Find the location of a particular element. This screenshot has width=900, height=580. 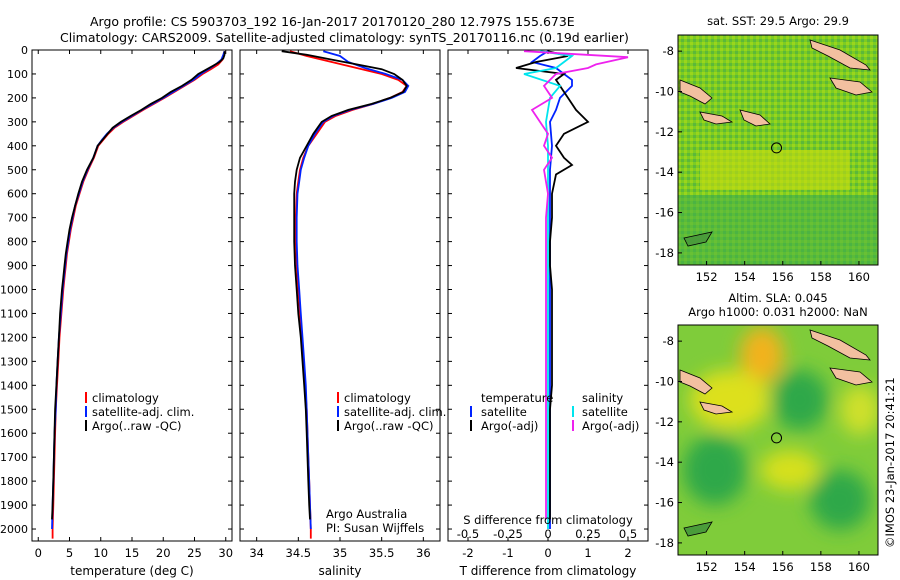

depth-tick-label: 800 is located at coordinates (17, 242).